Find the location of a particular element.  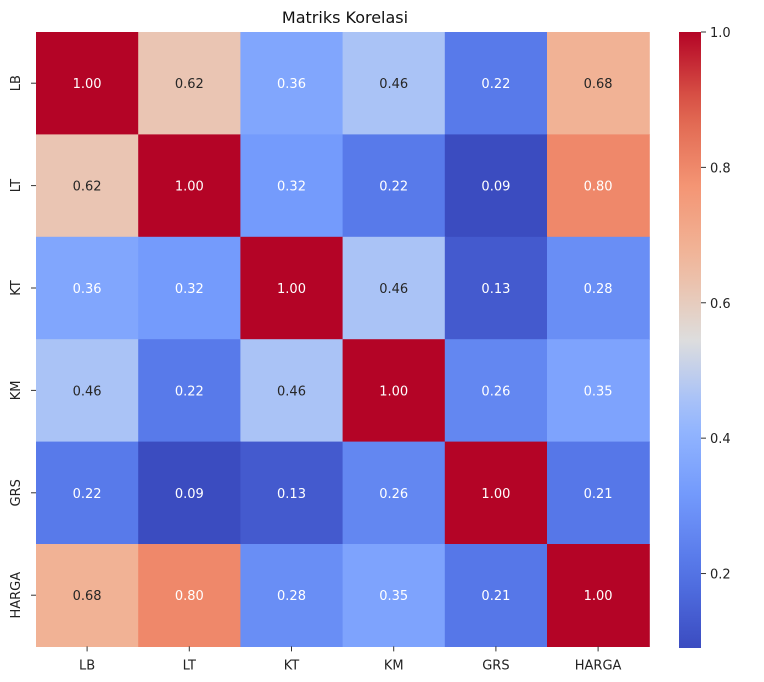

colorbar: 0.2 0.4 0.6 0.8 1.0 is located at coordinates (705, 337).